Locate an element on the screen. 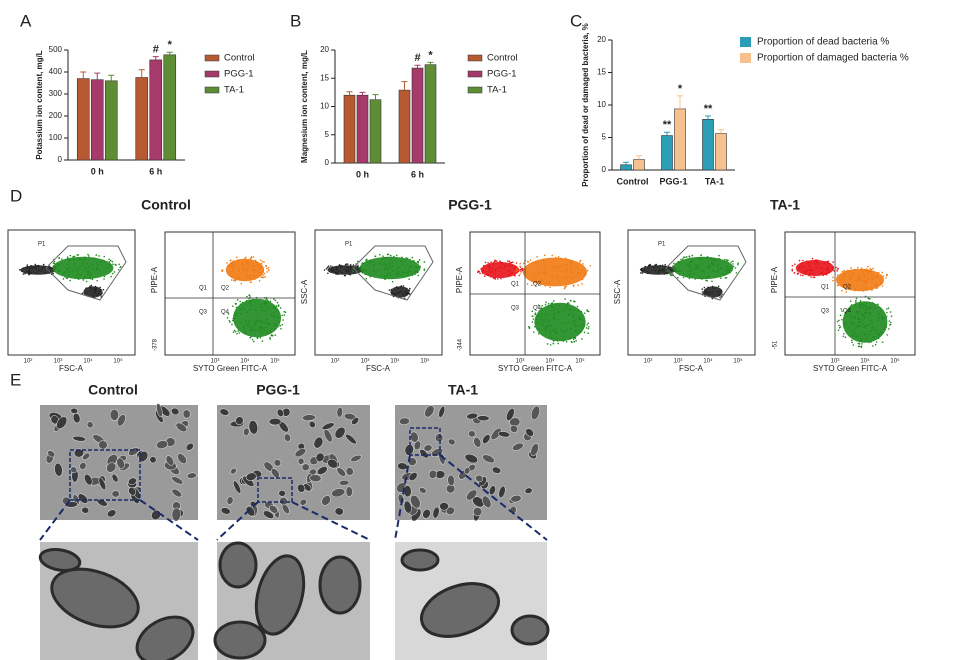  x-tick-label: 6 h is located at coordinates (155, 171).